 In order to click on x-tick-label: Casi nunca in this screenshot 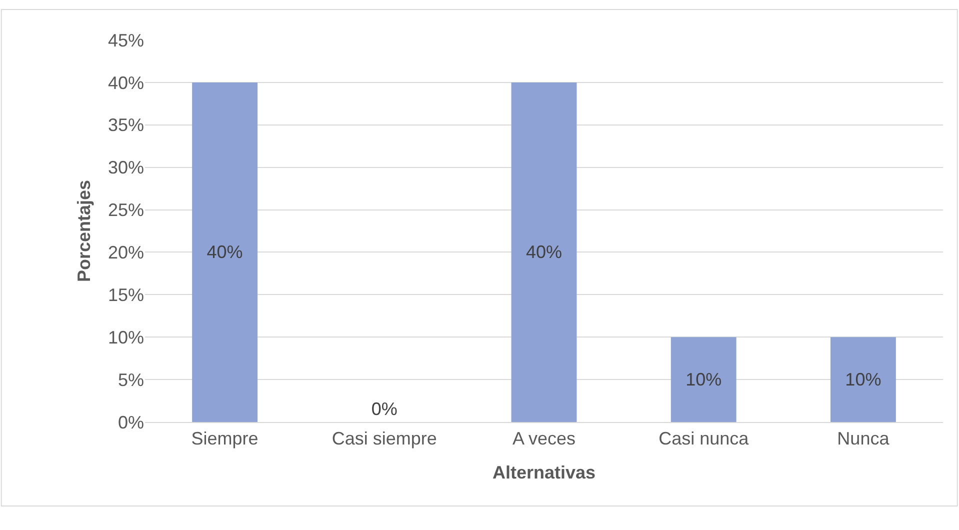, I will do `click(704, 438)`.